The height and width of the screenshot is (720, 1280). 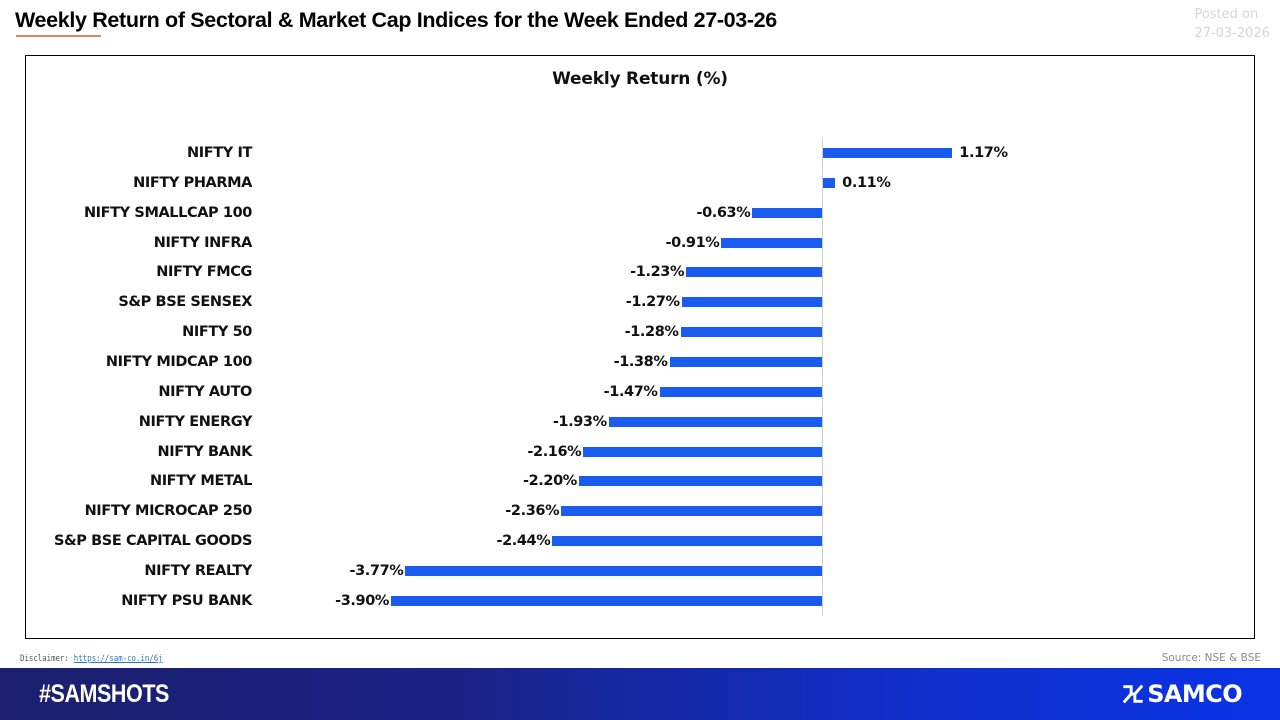 What do you see at coordinates (640, 79) in the screenshot?
I see `chart-title: Weekly Return (%)` at bounding box center [640, 79].